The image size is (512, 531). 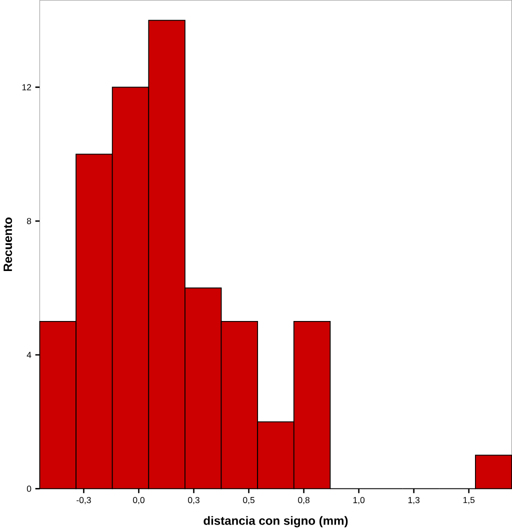 What do you see at coordinates (138, 500) in the screenshot?
I see `x-tick-label: 0,0` at bounding box center [138, 500].